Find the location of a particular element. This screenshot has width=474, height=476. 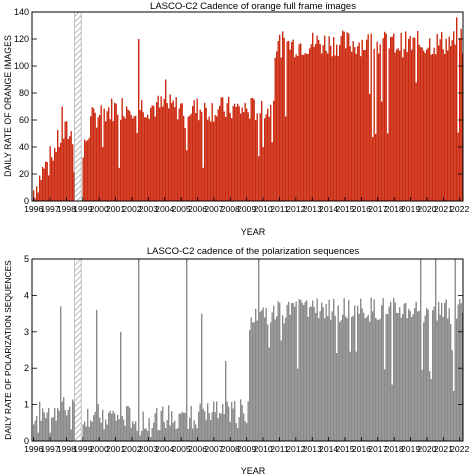

x-tick-label: 2021 is located at coordinates (443, 449).